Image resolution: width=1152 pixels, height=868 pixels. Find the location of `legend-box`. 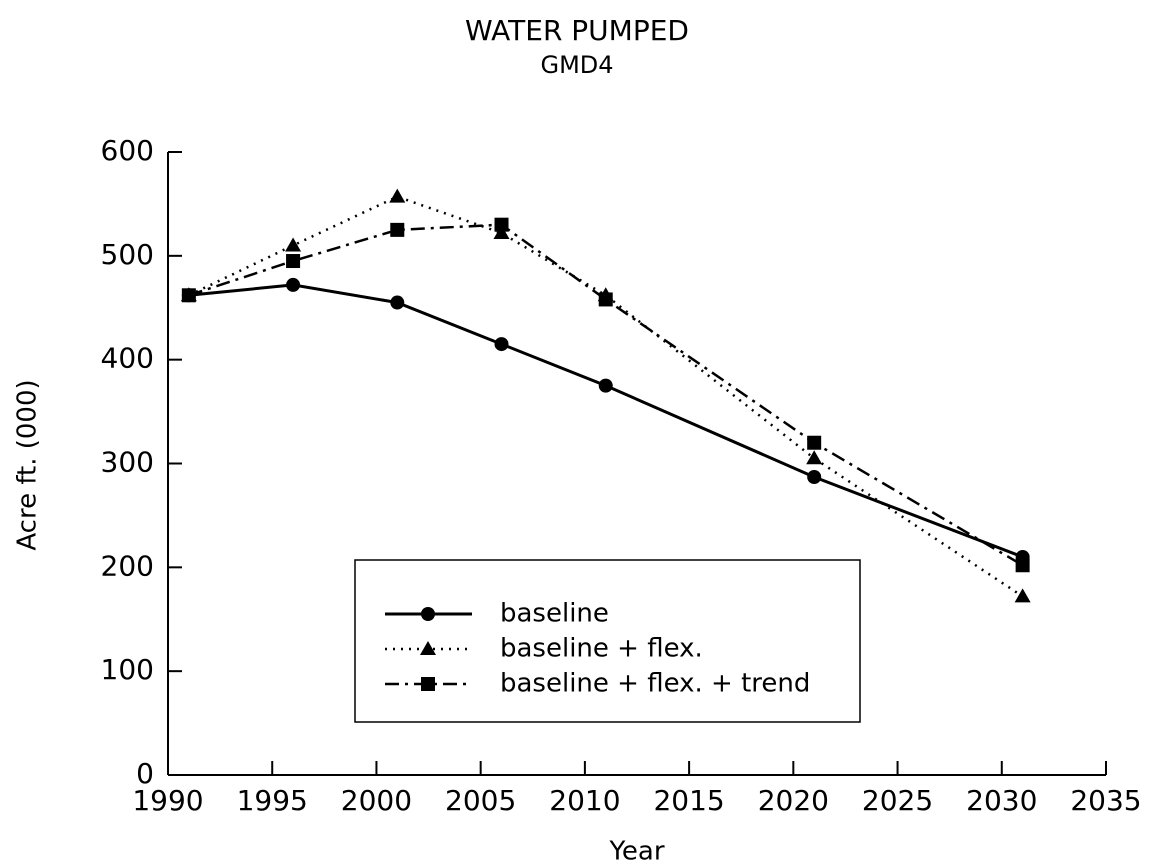

legend-box is located at coordinates (607, 641).